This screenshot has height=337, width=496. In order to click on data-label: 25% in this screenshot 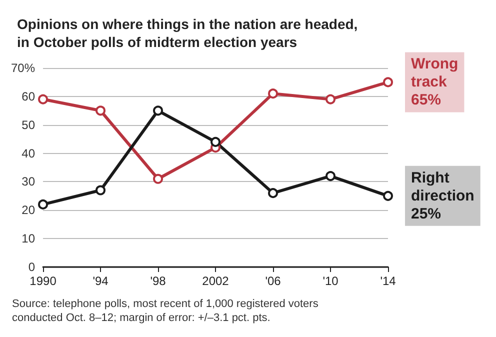, I will do `click(426, 213)`.